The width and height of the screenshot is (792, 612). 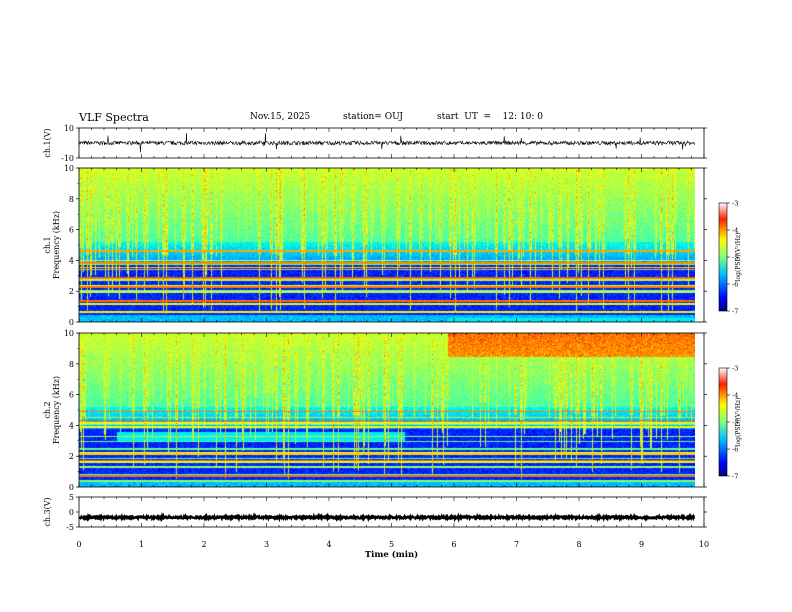 I want to click on x-tick-label: 8, so click(x=578, y=544).